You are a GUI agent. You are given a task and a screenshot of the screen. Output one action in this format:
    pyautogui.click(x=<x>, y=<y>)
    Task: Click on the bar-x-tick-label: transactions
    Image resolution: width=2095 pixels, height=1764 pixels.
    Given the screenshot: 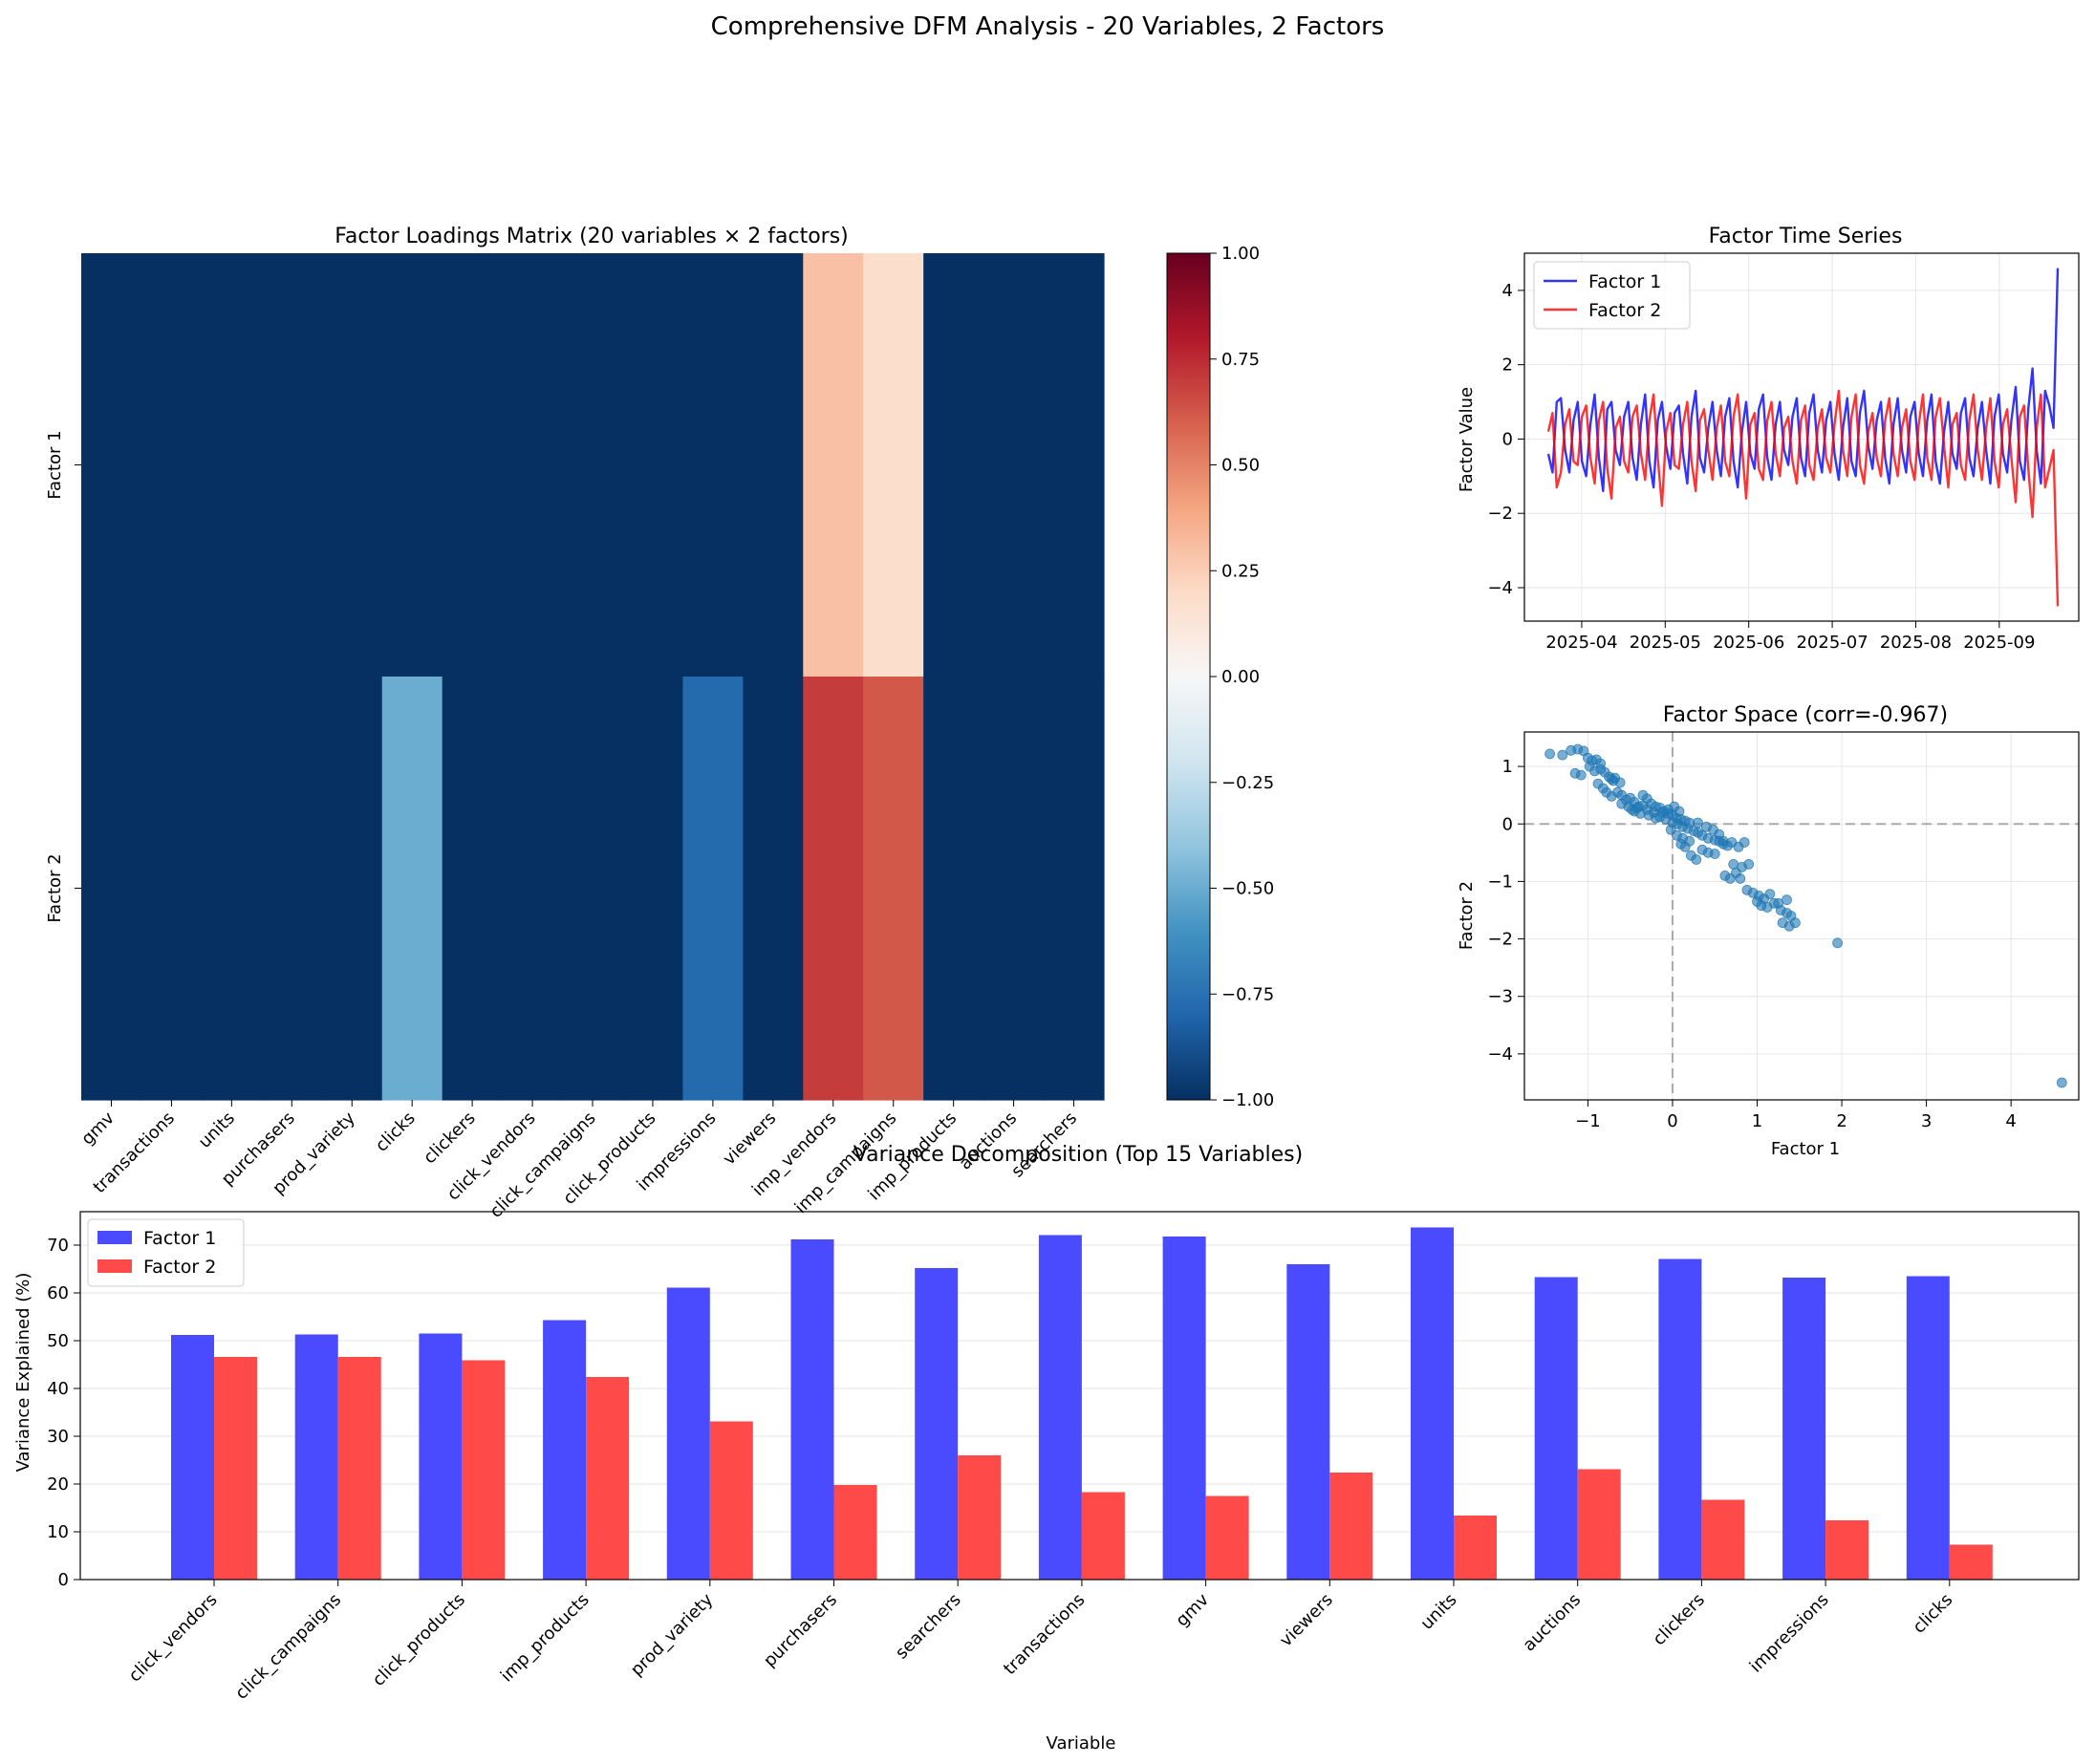 What is the action you would take?
    pyautogui.click(x=1044, y=1635)
    